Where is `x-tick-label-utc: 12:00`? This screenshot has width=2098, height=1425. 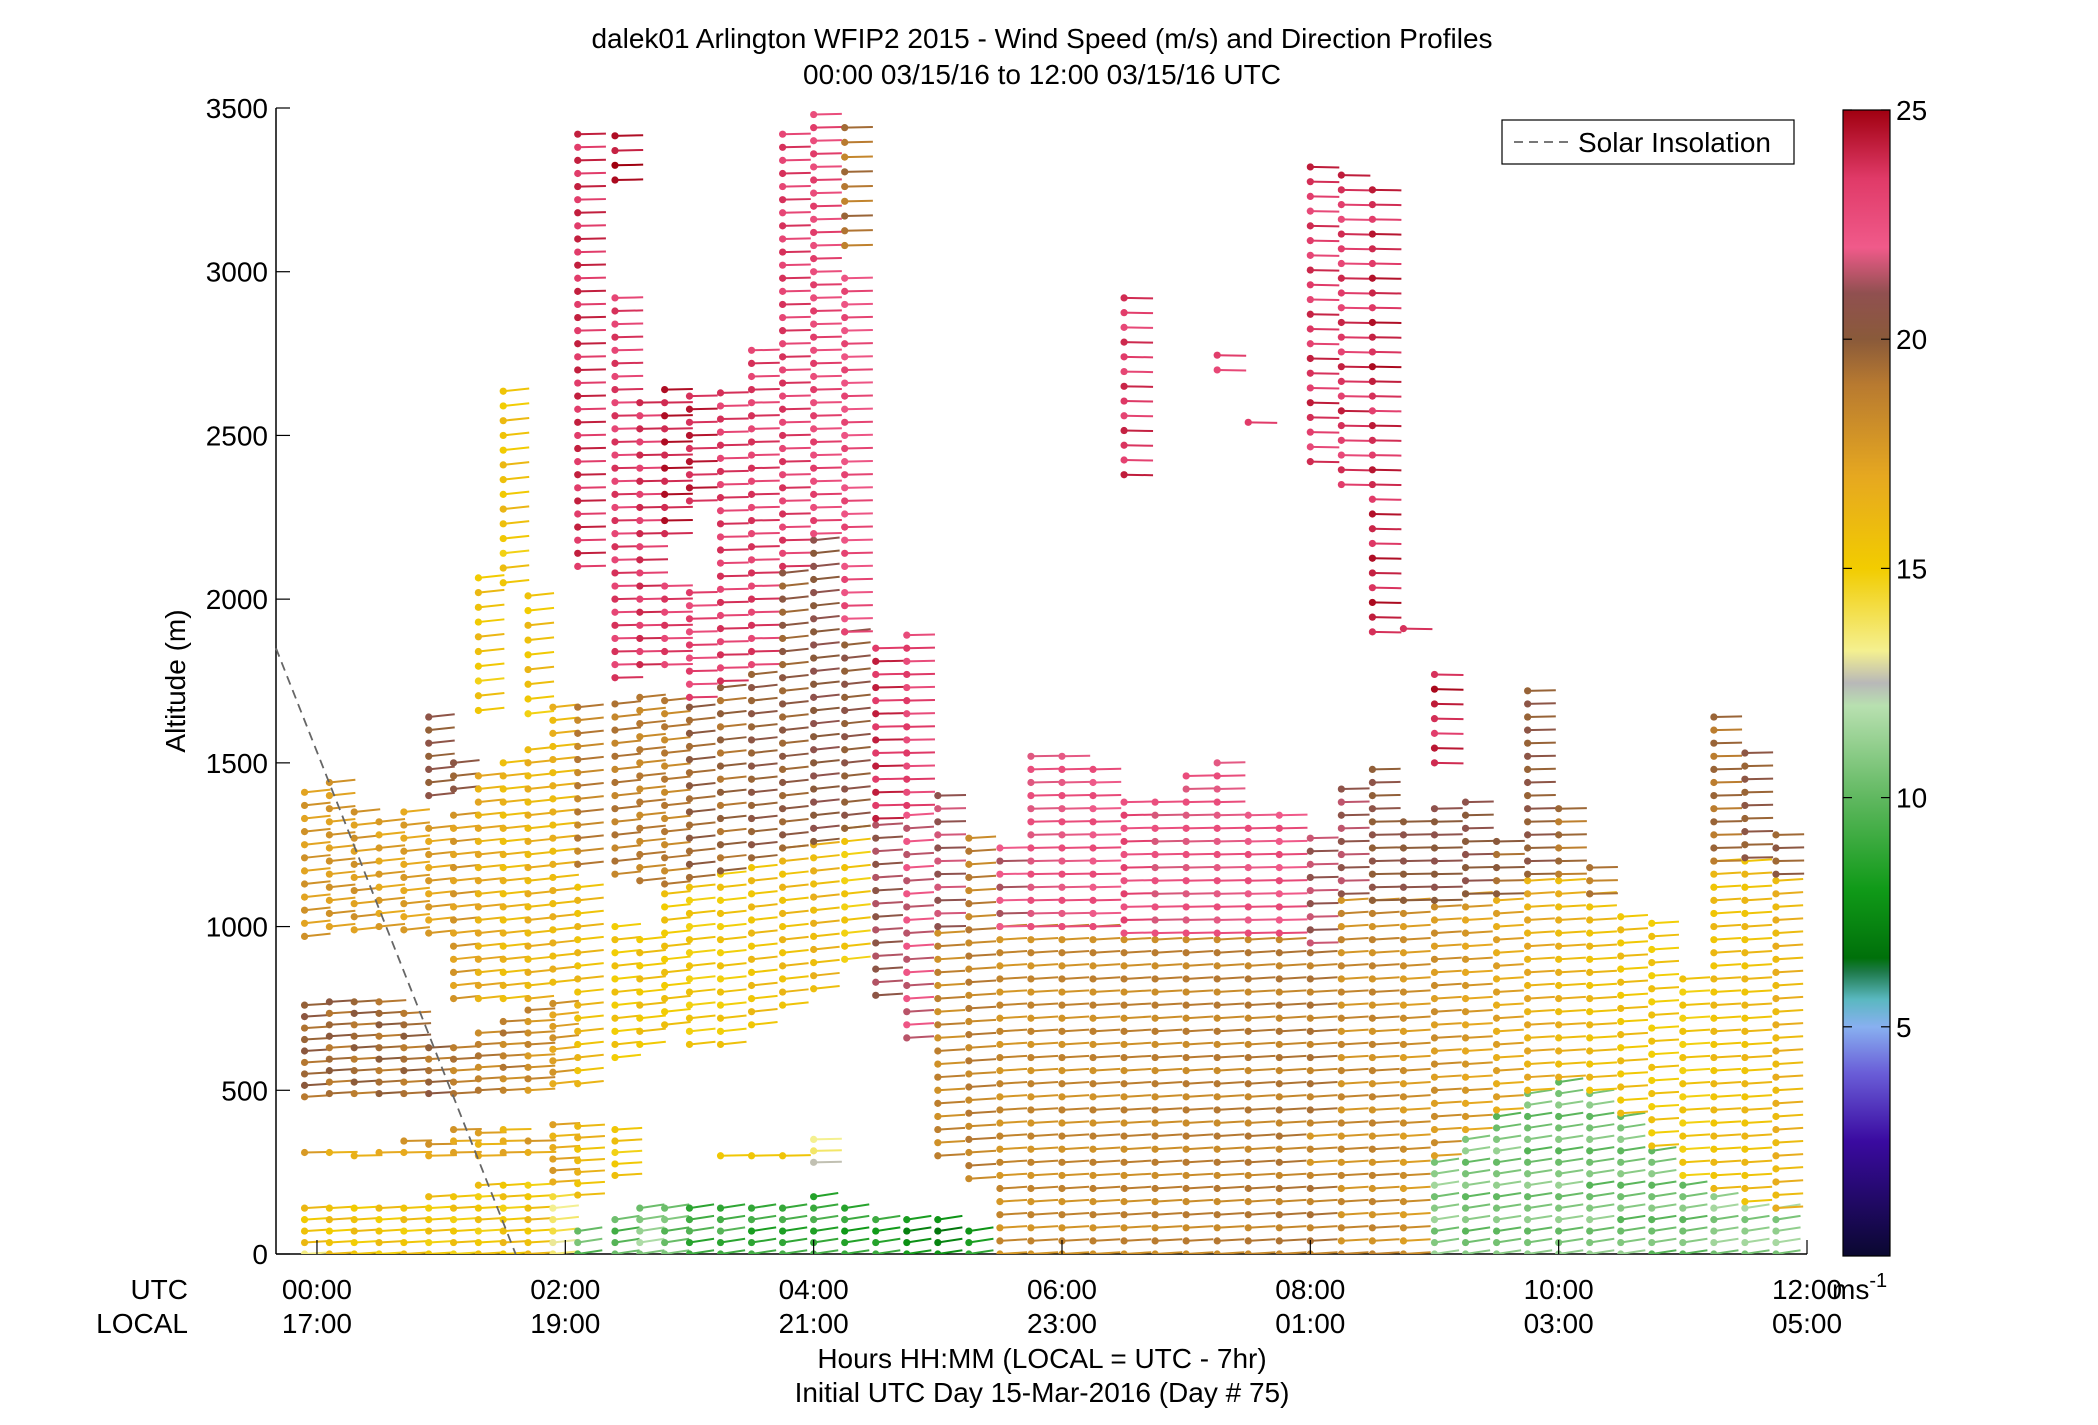 x-tick-label-utc: 12:00 is located at coordinates (1807, 1289).